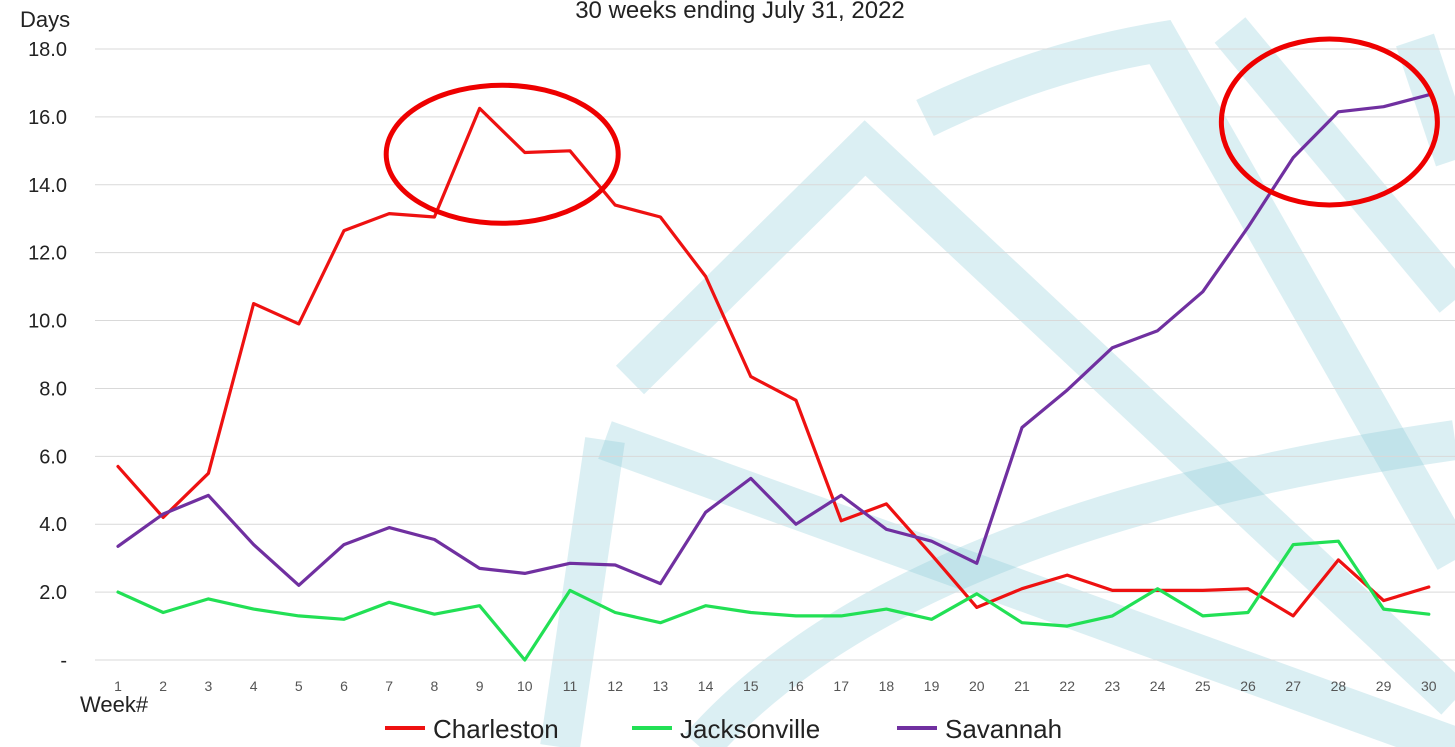 This screenshot has height=747, width=1455. I want to click on x-tick-label: 24, so click(1158, 686).